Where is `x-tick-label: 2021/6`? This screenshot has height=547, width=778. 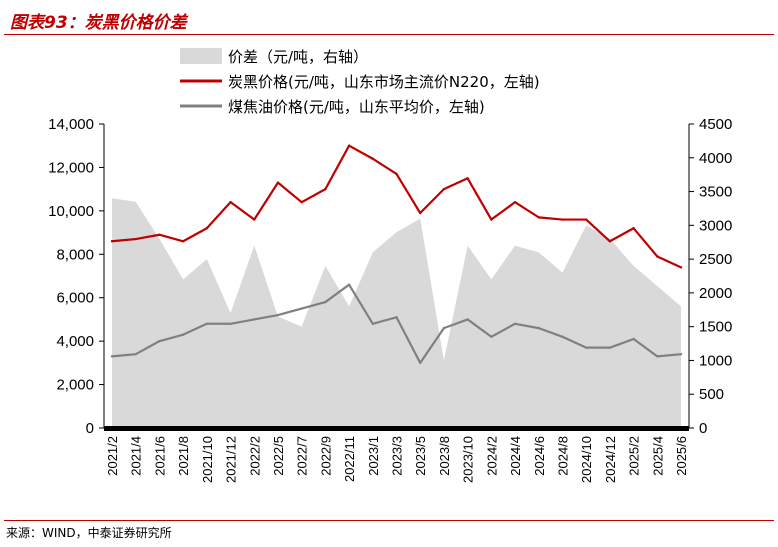
x-tick-label: 2021/6 is located at coordinates (159, 456).